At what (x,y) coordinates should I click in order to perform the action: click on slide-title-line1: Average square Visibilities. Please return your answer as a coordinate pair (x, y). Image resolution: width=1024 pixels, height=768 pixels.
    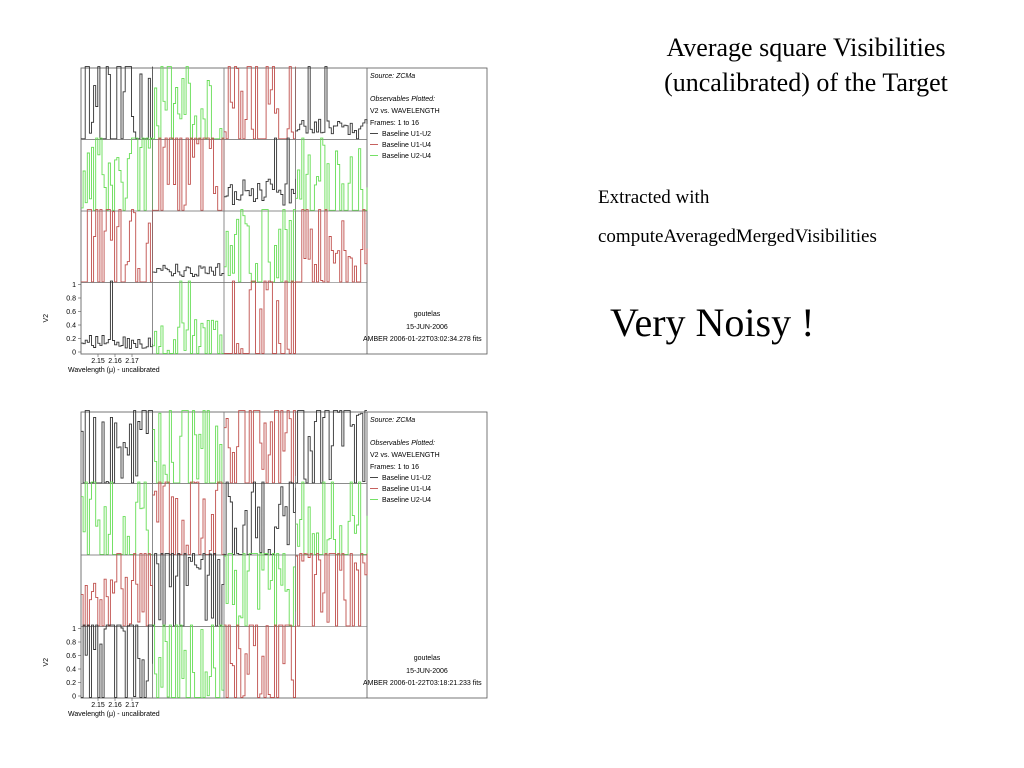
    Looking at the image, I should click on (806, 47).